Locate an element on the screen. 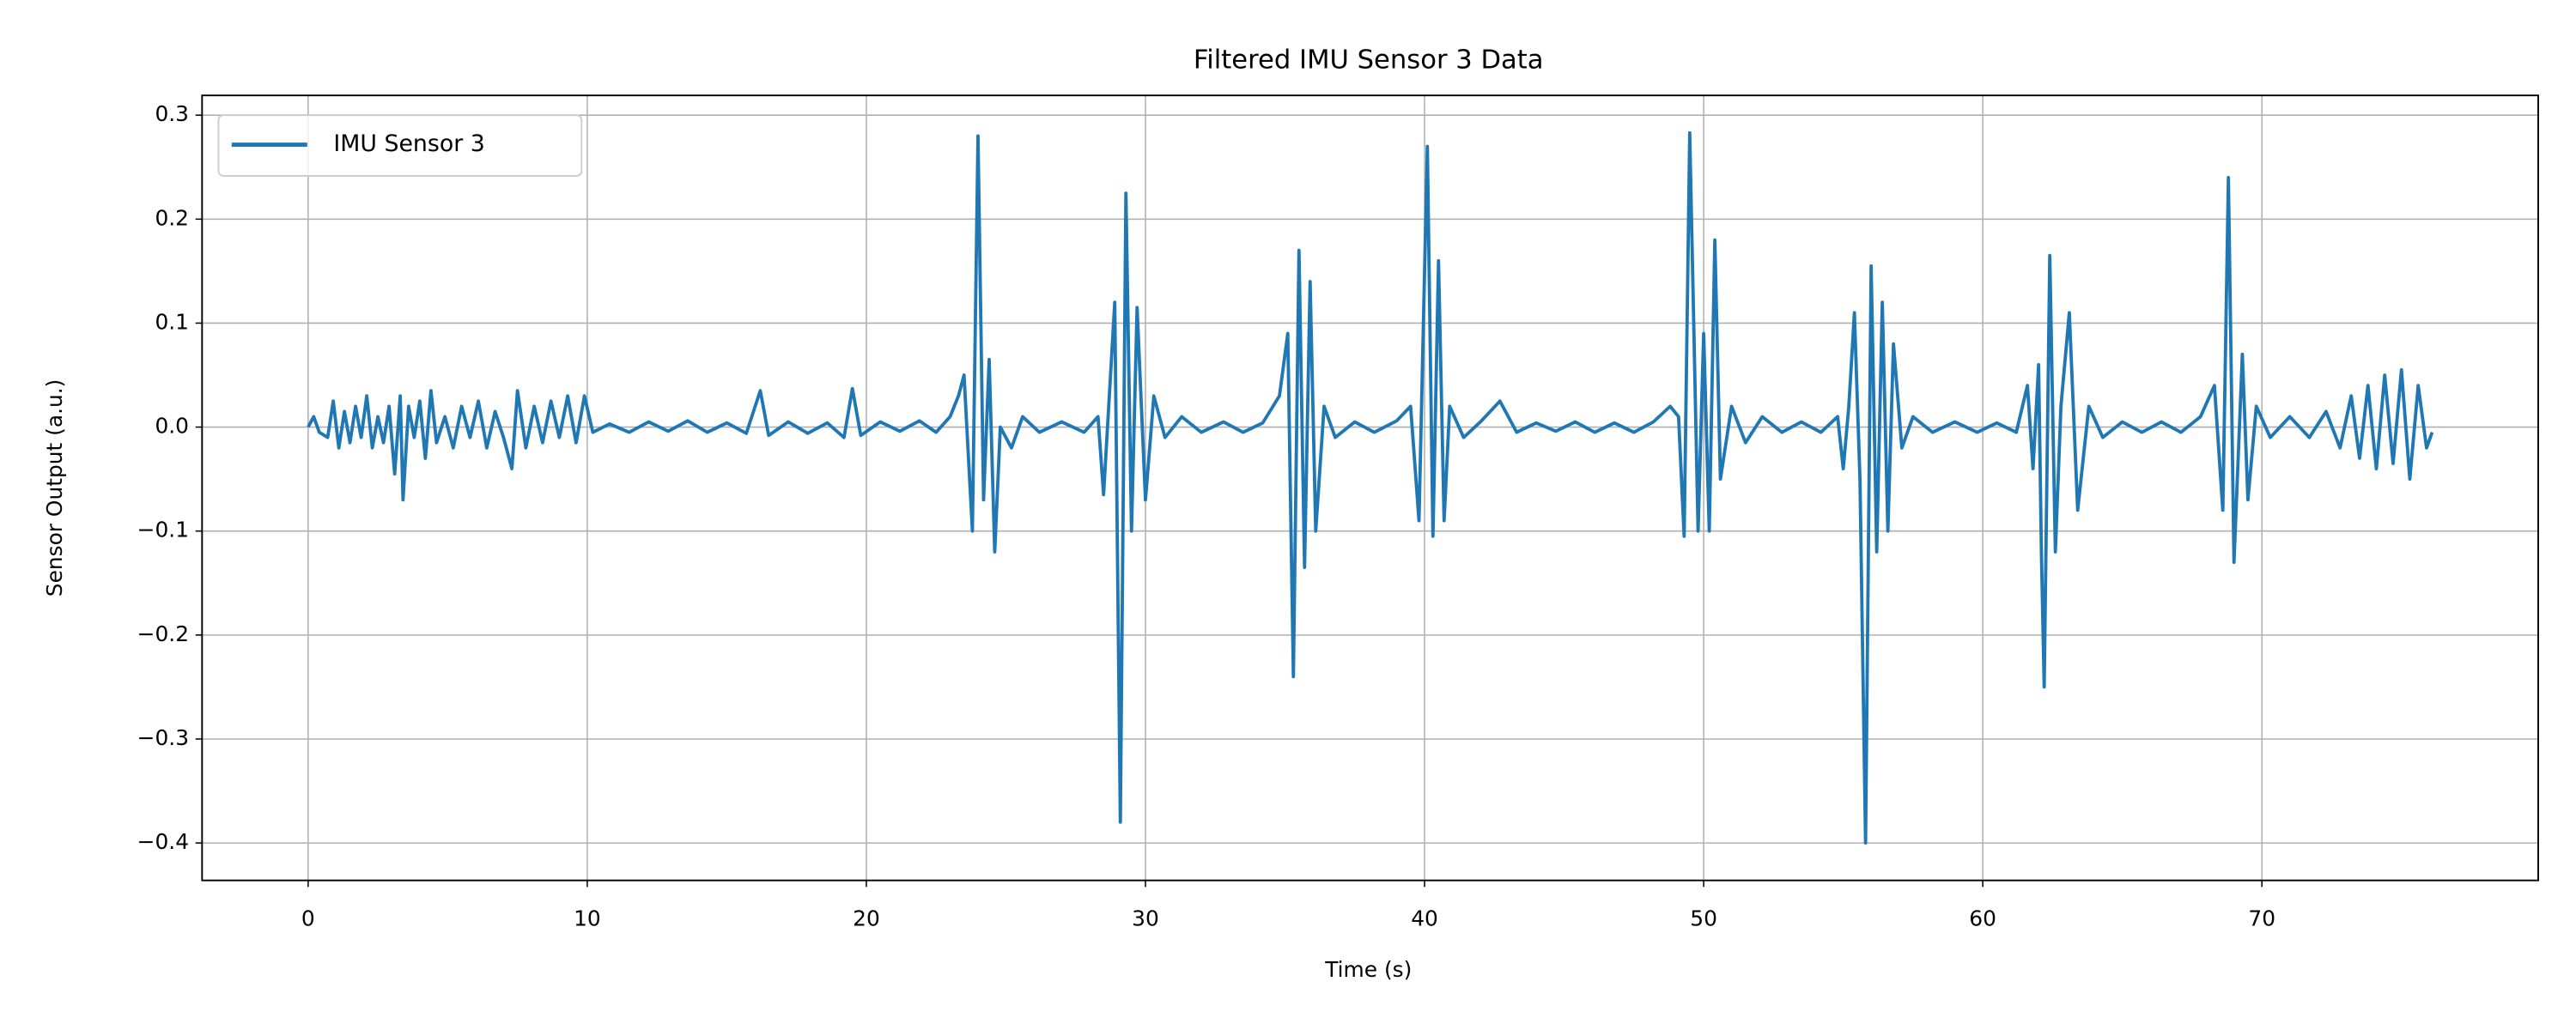 The image size is (2576, 1030). x-tick-label: 10 is located at coordinates (587, 918).